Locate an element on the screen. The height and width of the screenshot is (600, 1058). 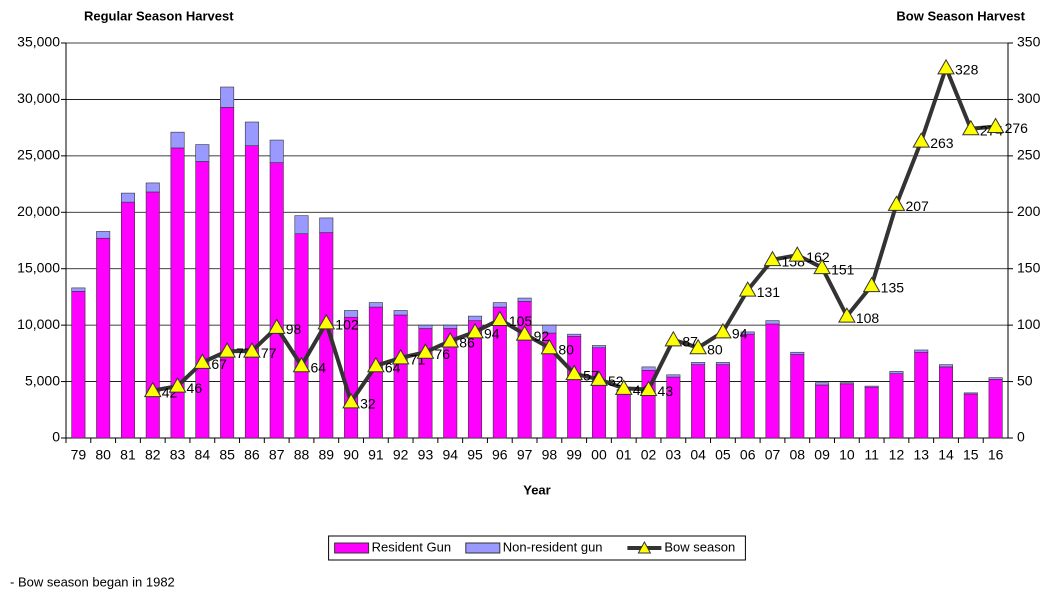
x-tick-label: 84 is located at coordinates (203, 455).